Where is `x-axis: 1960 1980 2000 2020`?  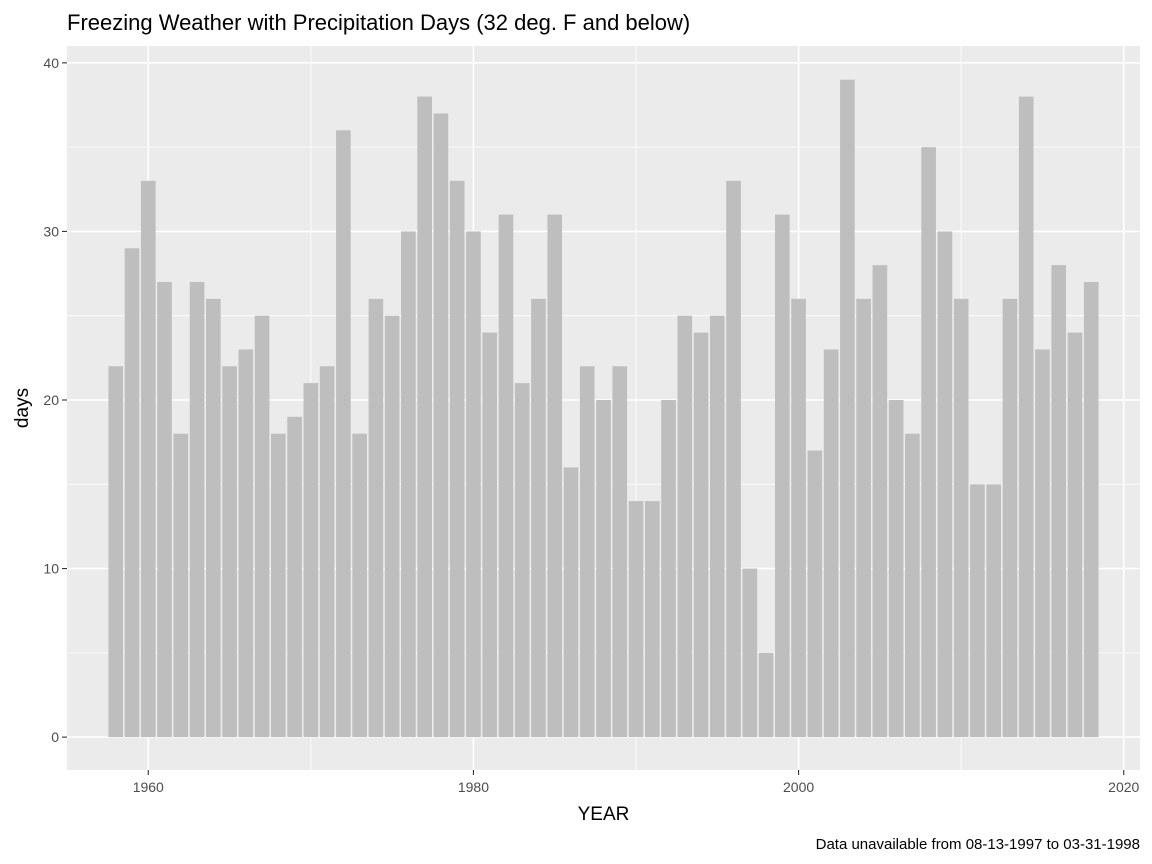 x-axis: 1960 1980 2000 2020 is located at coordinates (636, 782).